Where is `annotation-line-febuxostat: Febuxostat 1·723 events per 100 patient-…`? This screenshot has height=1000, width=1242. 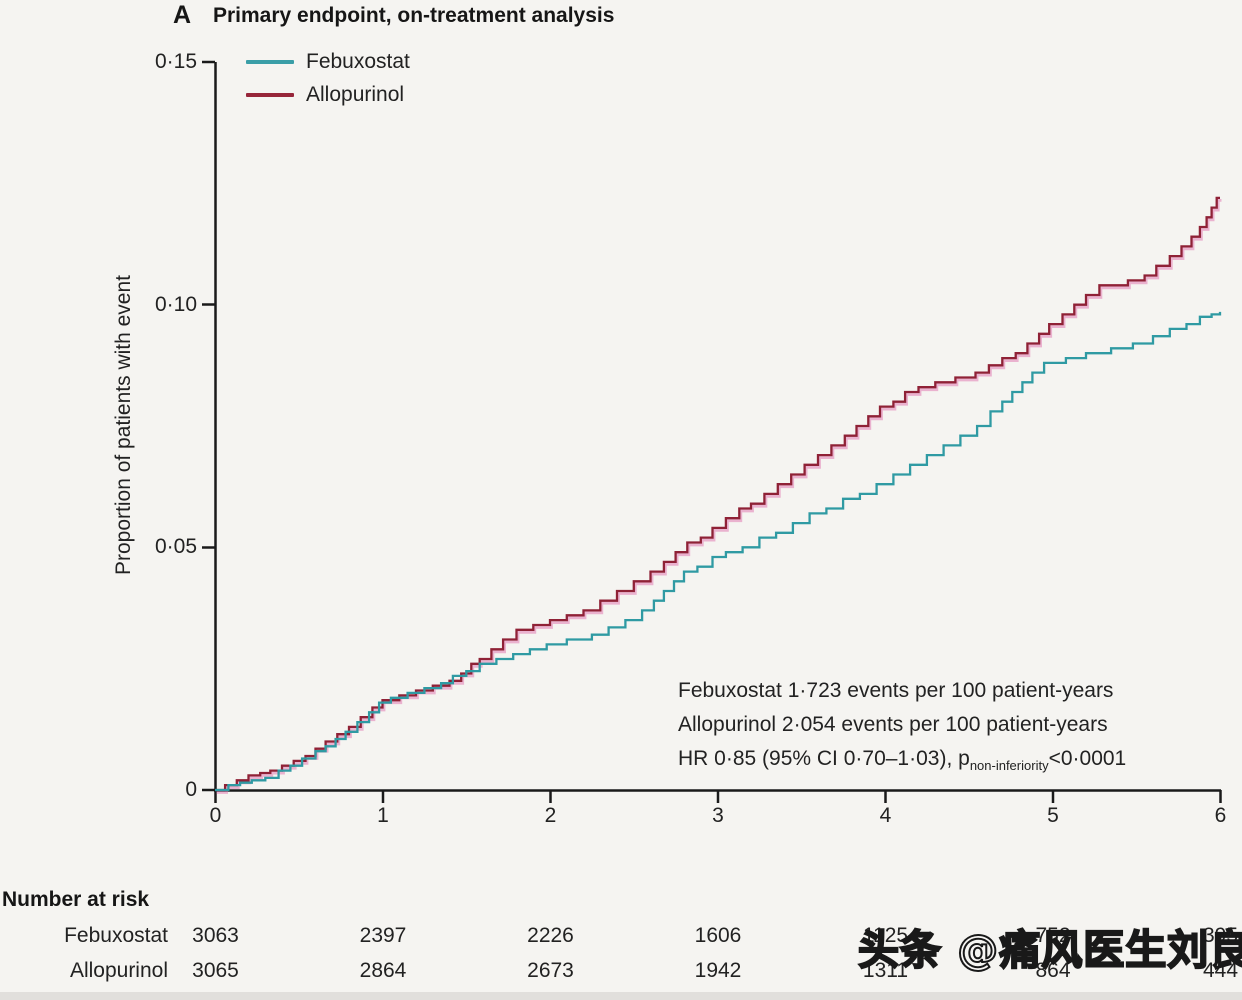 annotation-line-febuxostat: Febuxostat 1·723 events per 100 patient-… is located at coordinates (896, 690).